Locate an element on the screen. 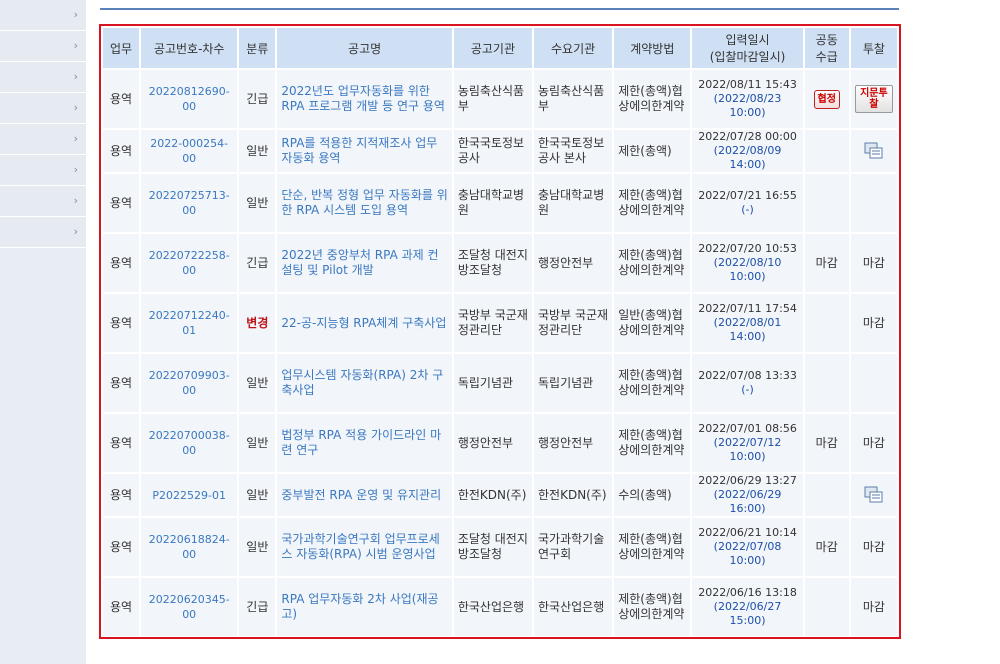 The width and height of the screenshot is (1000, 664). notice-no-link: 2022-000254-00 is located at coordinates (189, 151).